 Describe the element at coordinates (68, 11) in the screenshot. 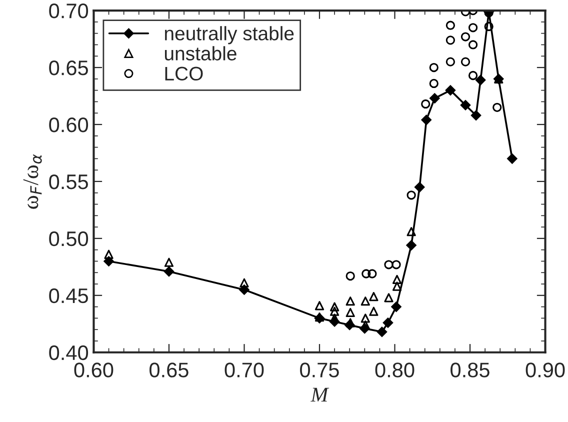

I see `y-tick-label: 0.70` at that location.